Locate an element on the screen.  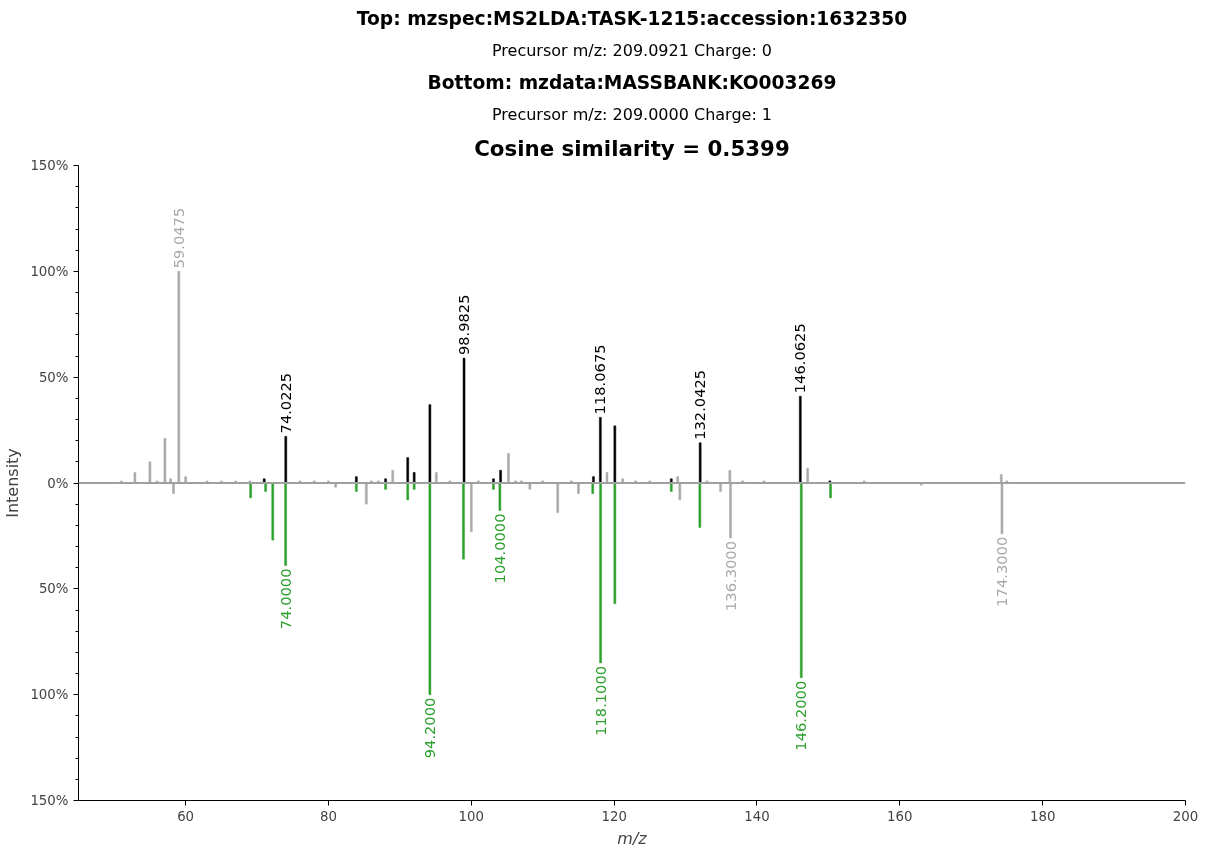
annotation: 146.2000 is located at coordinates (801, 715).